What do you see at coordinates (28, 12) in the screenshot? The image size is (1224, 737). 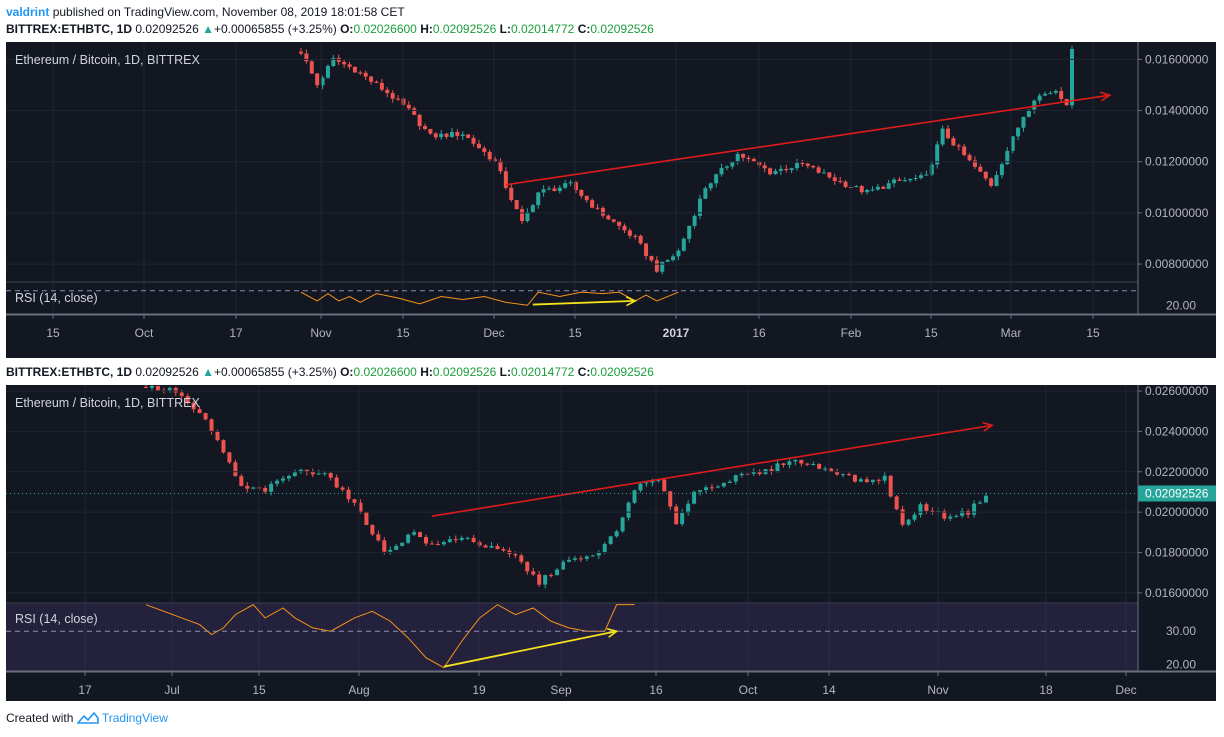 I see `publisher-name: valdrint` at bounding box center [28, 12].